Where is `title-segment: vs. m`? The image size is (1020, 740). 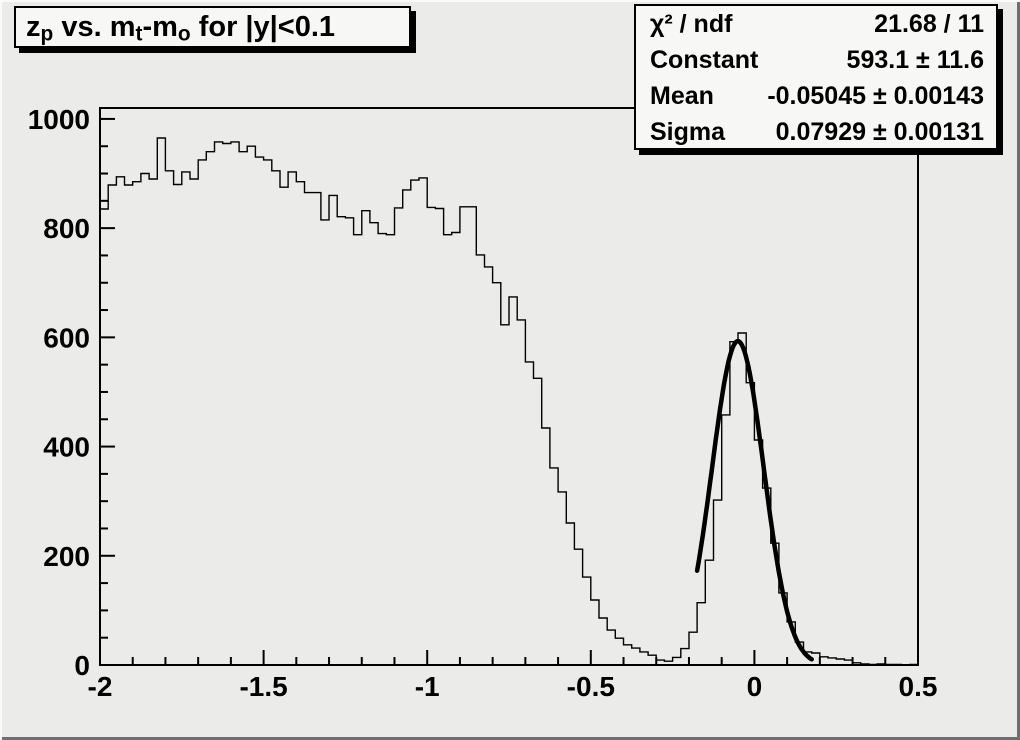 title-segment: vs. m is located at coordinates (94, 27).